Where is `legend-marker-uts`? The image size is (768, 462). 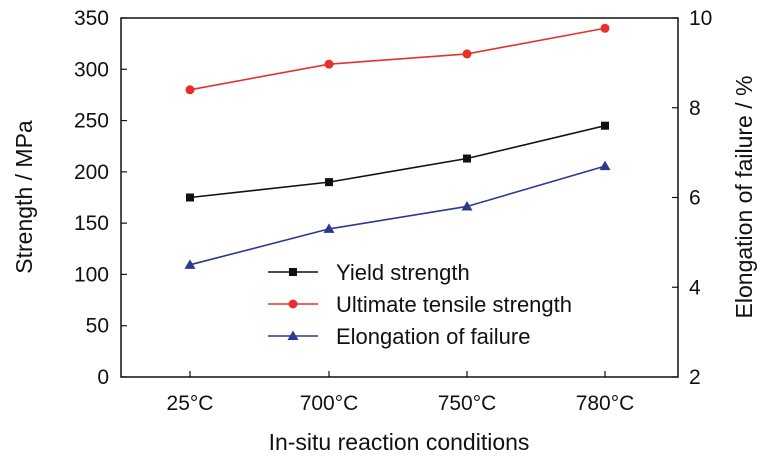
legend-marker-uts is located at coordinates (293, 304).